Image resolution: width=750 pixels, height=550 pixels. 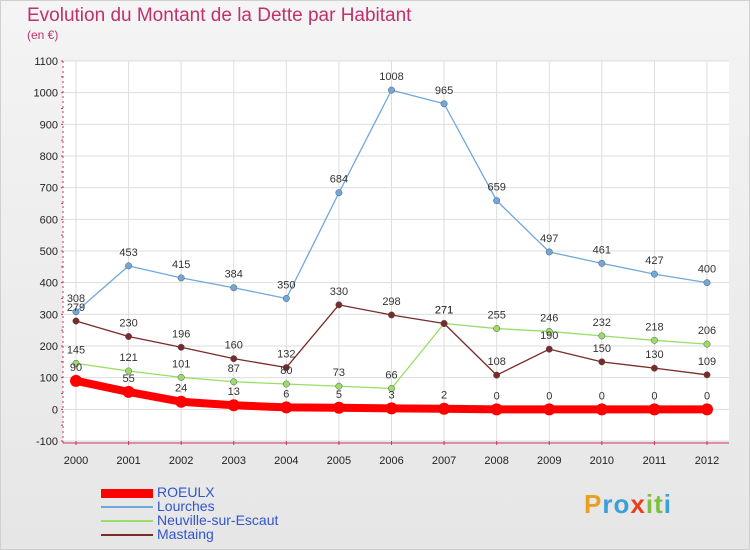 What do you see at coordinates (707, 362) in the screenshot?
I see `data-label: 109` at bounding box center [707, 362].